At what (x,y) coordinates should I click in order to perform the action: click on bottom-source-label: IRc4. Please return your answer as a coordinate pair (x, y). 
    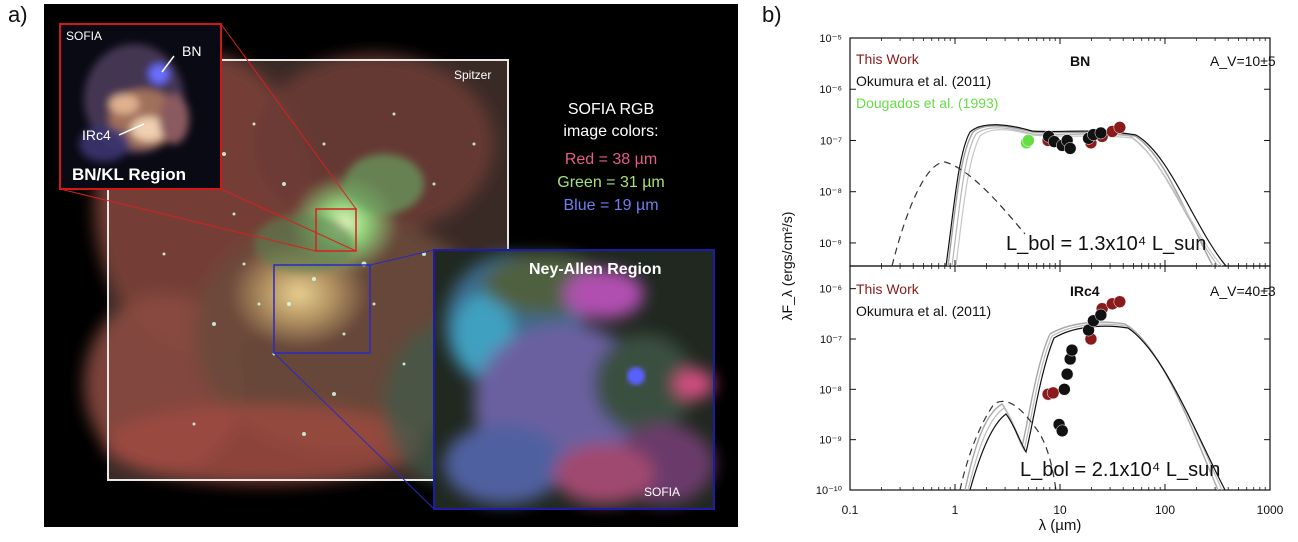
    Looking at the image, I should click on (1085, 291).